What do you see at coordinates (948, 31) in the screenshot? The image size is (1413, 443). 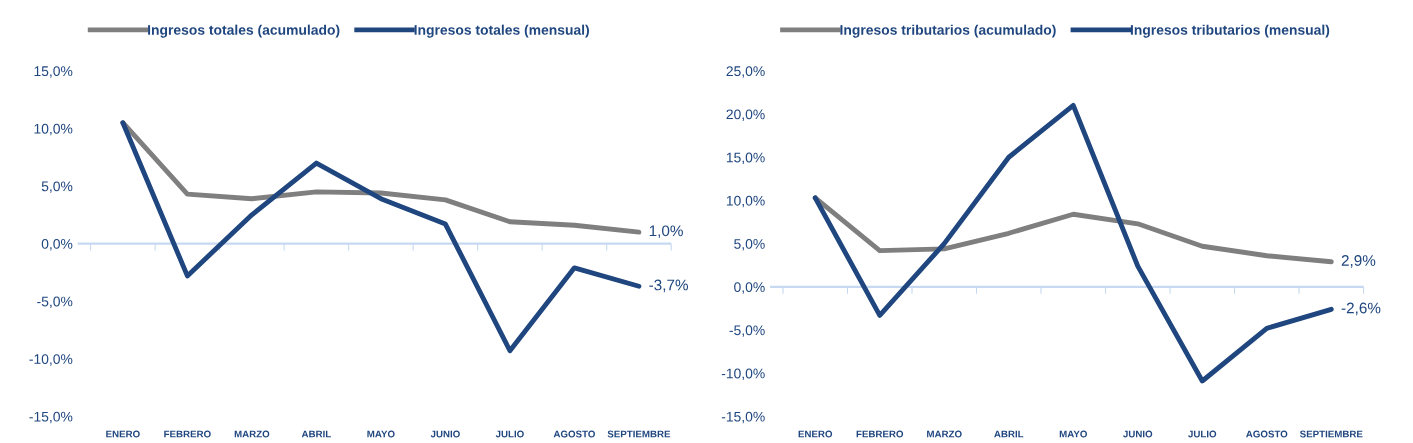 I see `legend-label: Ingresos tributarios (acumulado)` at bounding box center [948, 31].